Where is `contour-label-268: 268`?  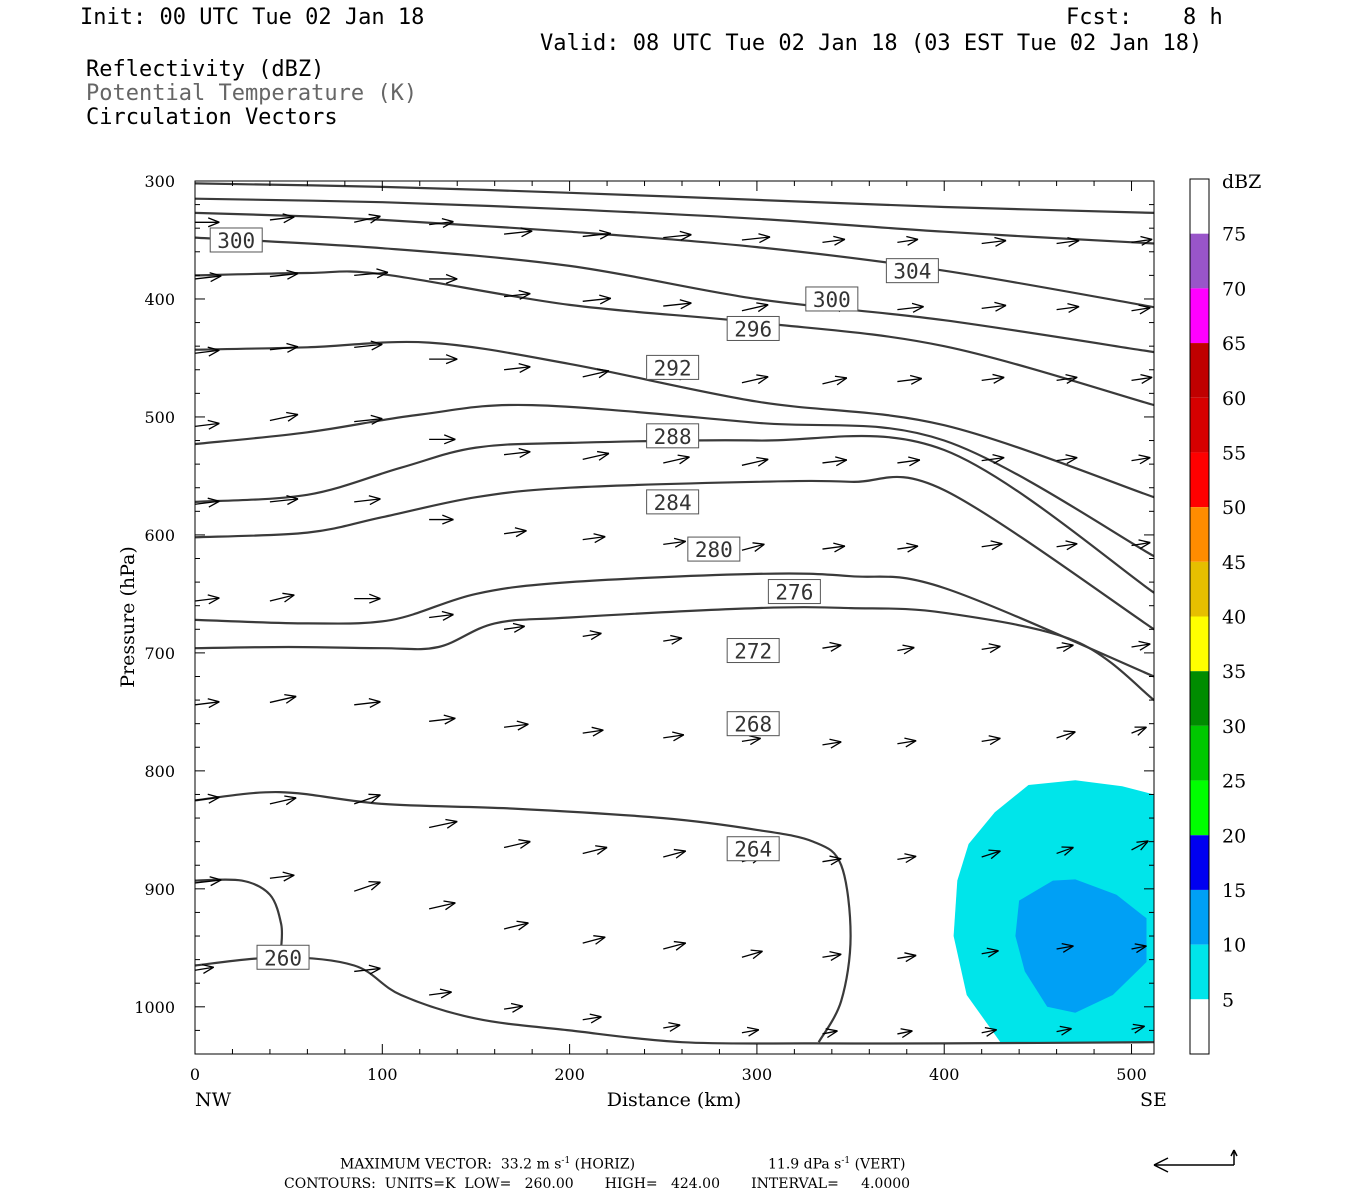
contour-label-268: 268 is located at coordinates (753, 725).